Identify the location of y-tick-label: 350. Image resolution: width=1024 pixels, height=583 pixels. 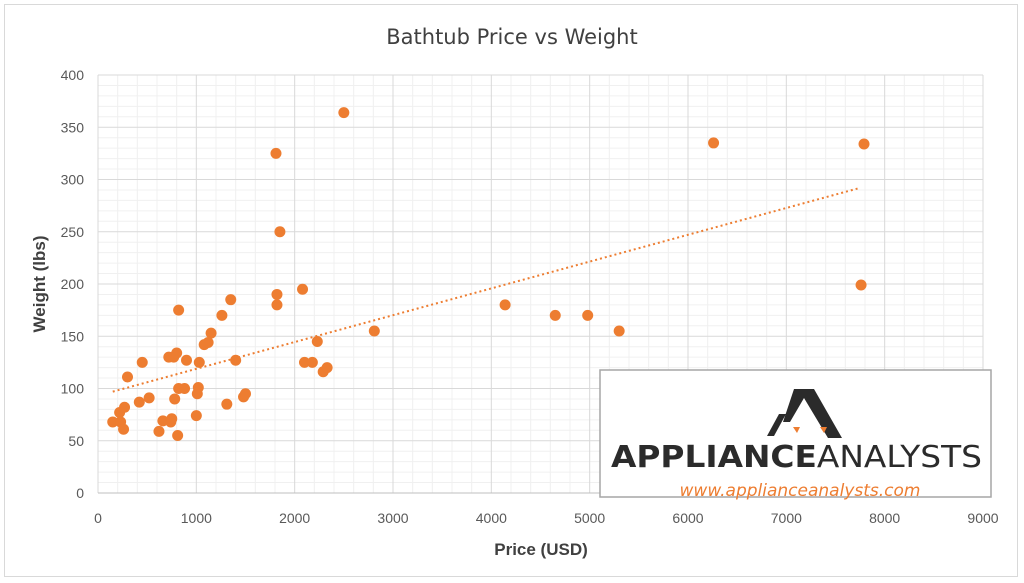
(73, 127).